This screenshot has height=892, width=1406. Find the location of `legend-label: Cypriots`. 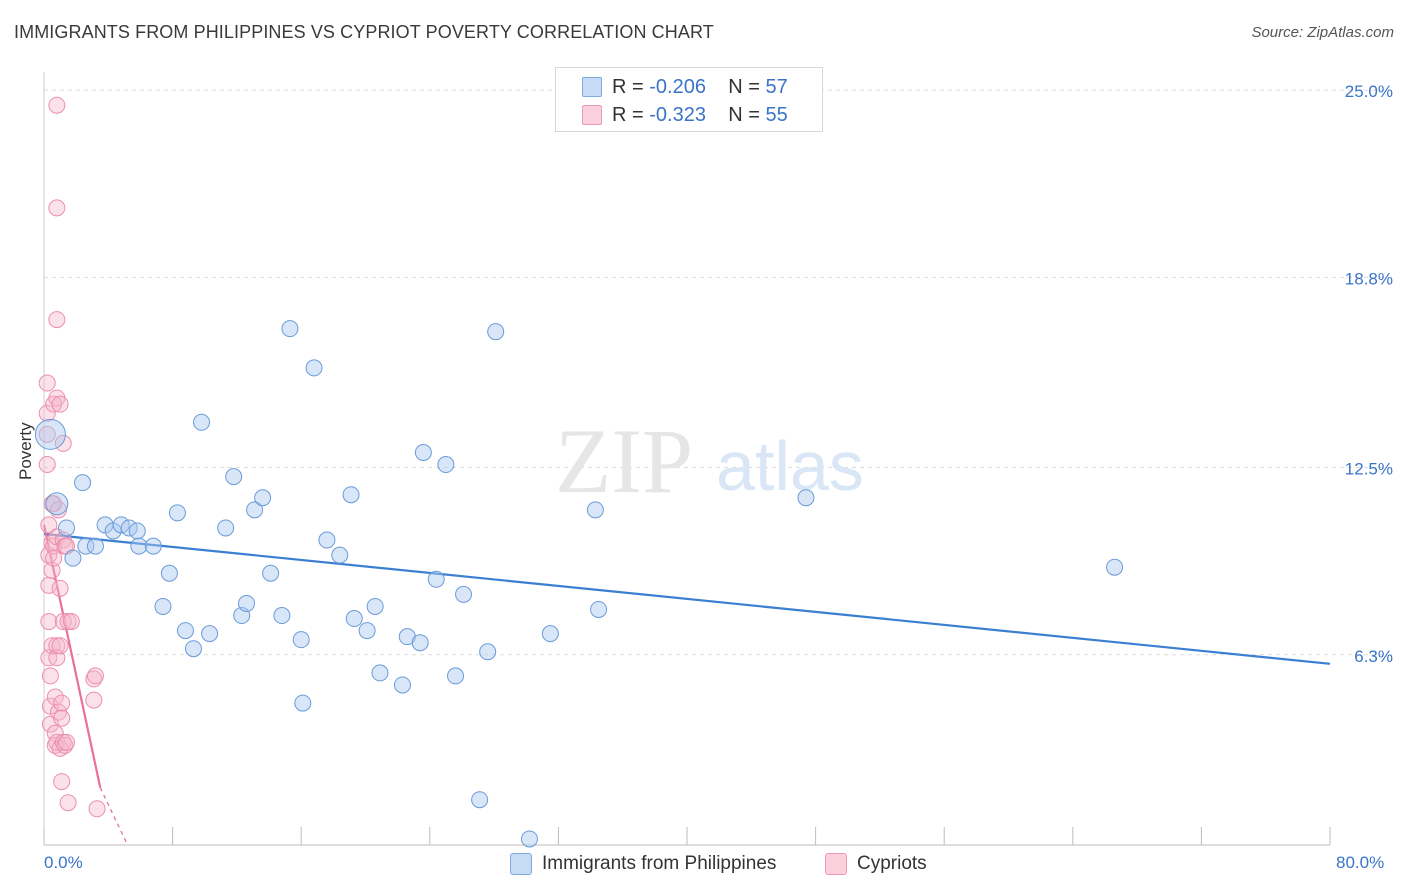

legend-label: Cypriots is located at coordinates (892, 863).